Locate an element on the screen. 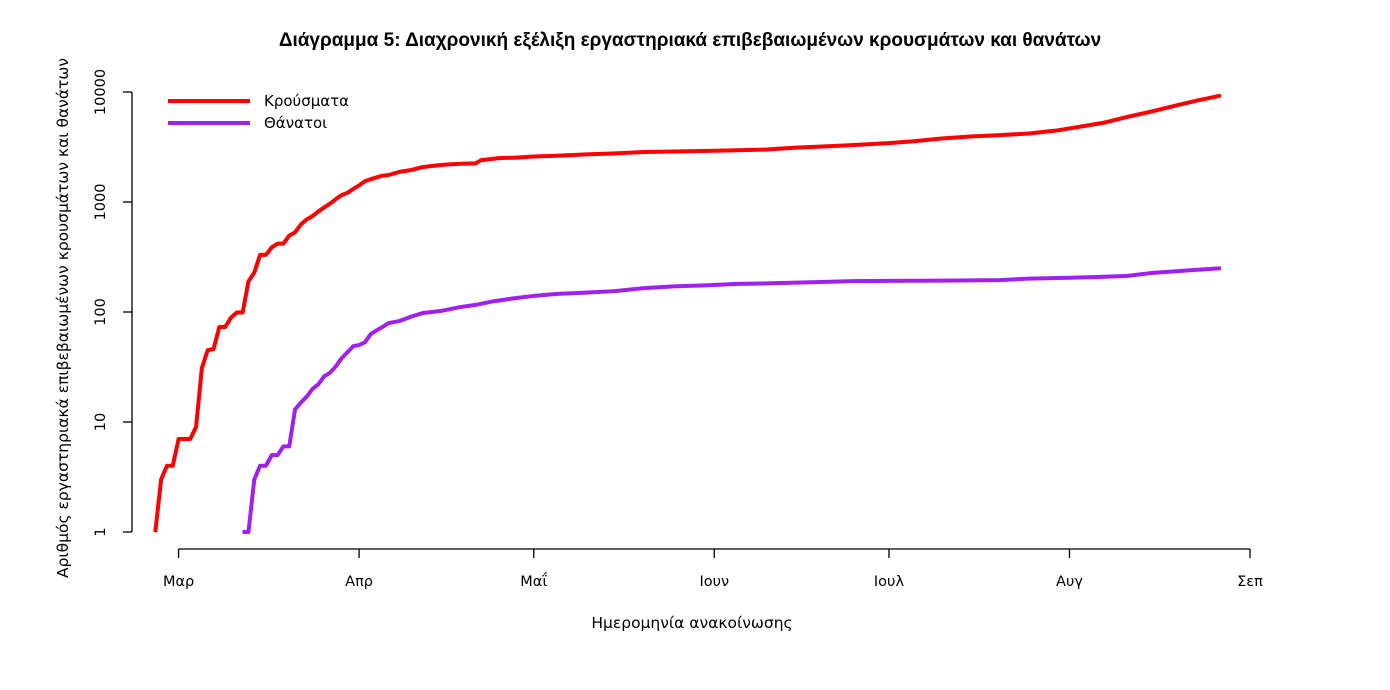 This screenshot has width=1390, height=690. legend-label: Κρούσματα is located at coordinates (306, 101).